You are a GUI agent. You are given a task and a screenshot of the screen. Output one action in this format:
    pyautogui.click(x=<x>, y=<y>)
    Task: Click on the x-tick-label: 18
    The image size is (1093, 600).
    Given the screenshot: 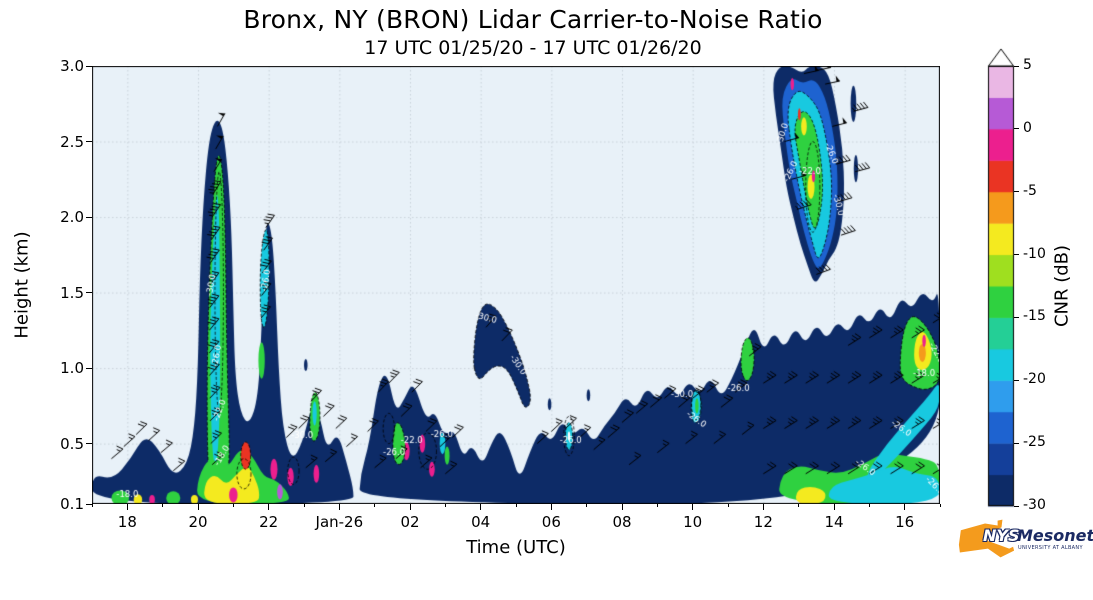 What is the action you would take?
    pyautogui.click(x=127, y=522)
    